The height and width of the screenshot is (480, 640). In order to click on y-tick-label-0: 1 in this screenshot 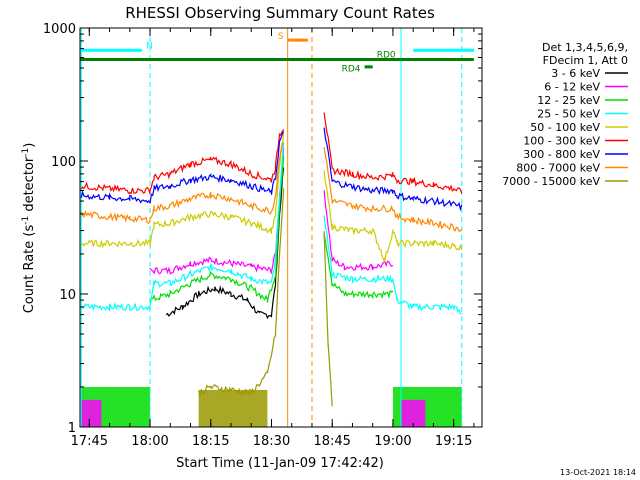, I will do `click(72, 428)`.